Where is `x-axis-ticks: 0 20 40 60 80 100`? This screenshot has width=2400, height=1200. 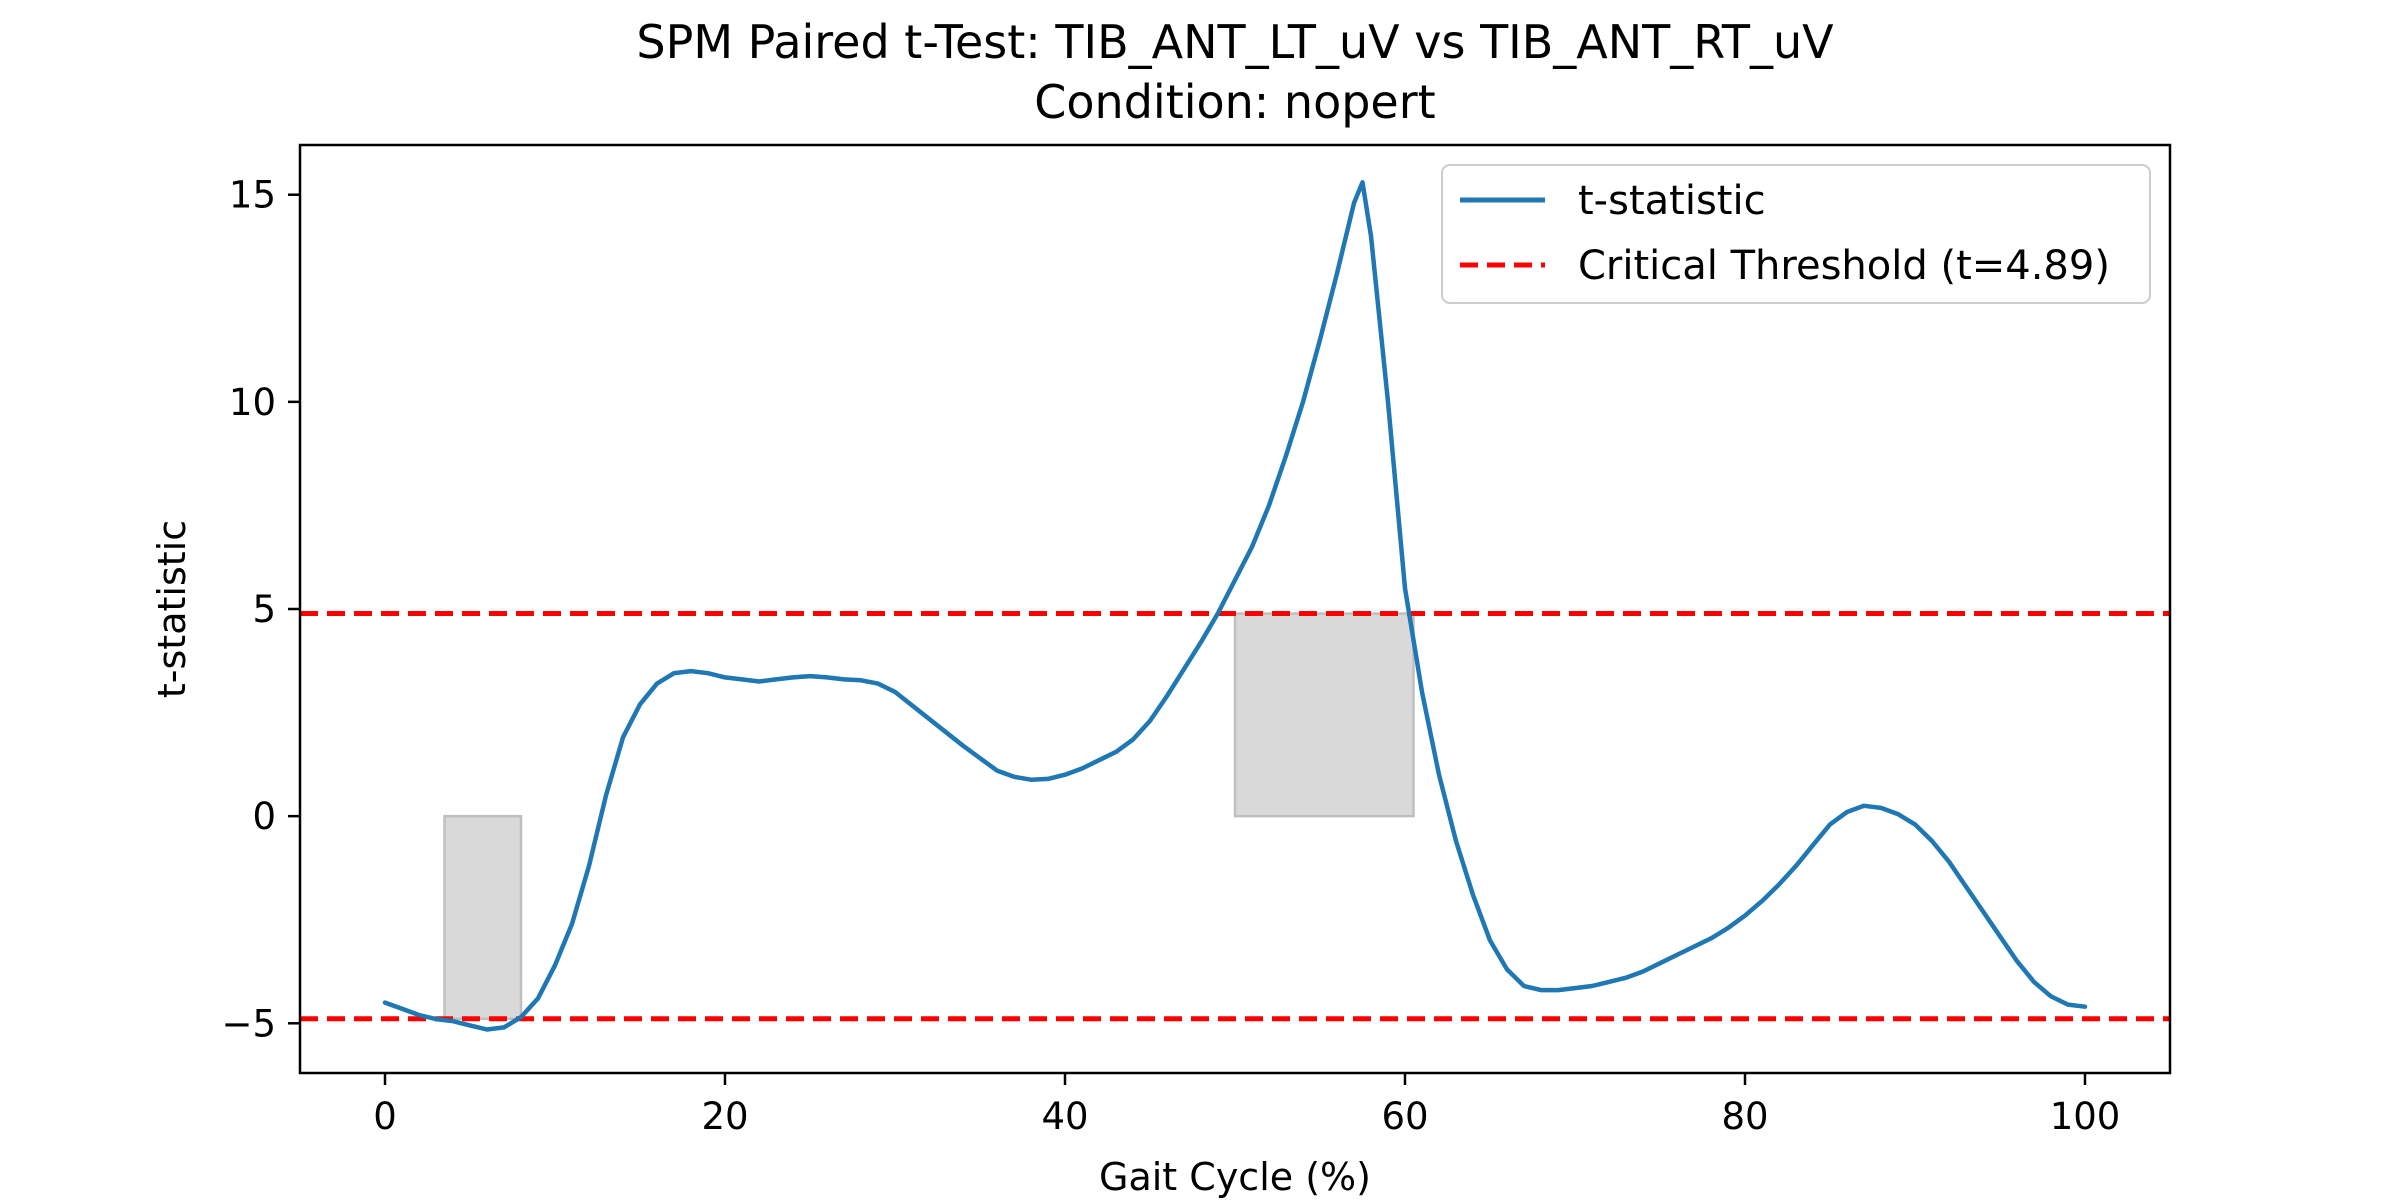 x-axis-ticks: 0 20 40 60 80 100 is located at coordinates (1246, 1105).